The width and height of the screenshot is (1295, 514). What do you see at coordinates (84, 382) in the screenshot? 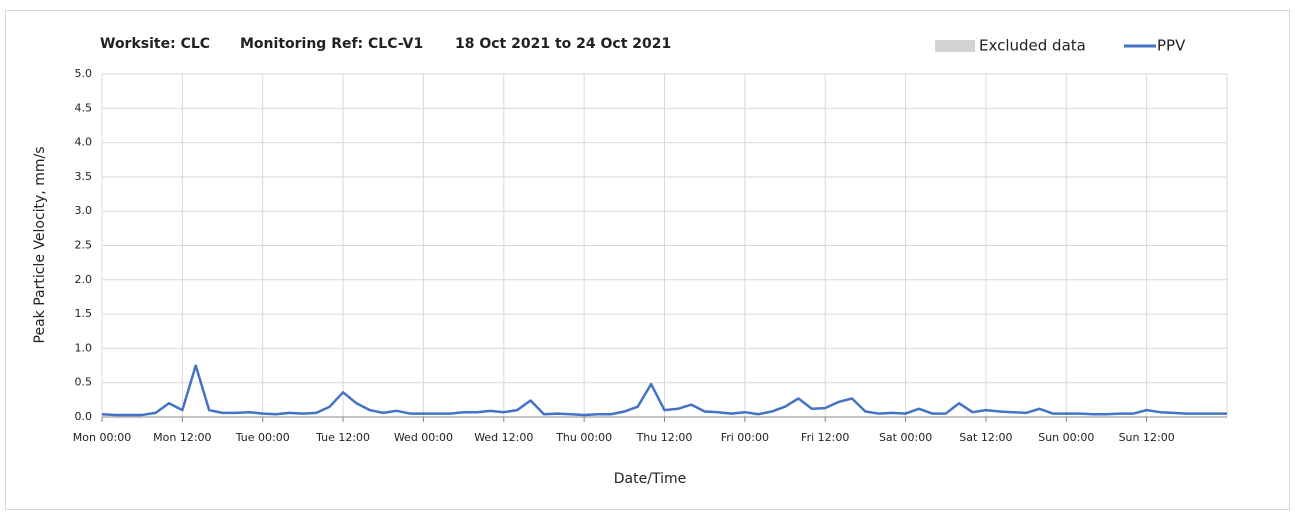
I see `y-tick-label: 0.5` at bounding box center [84, 382].